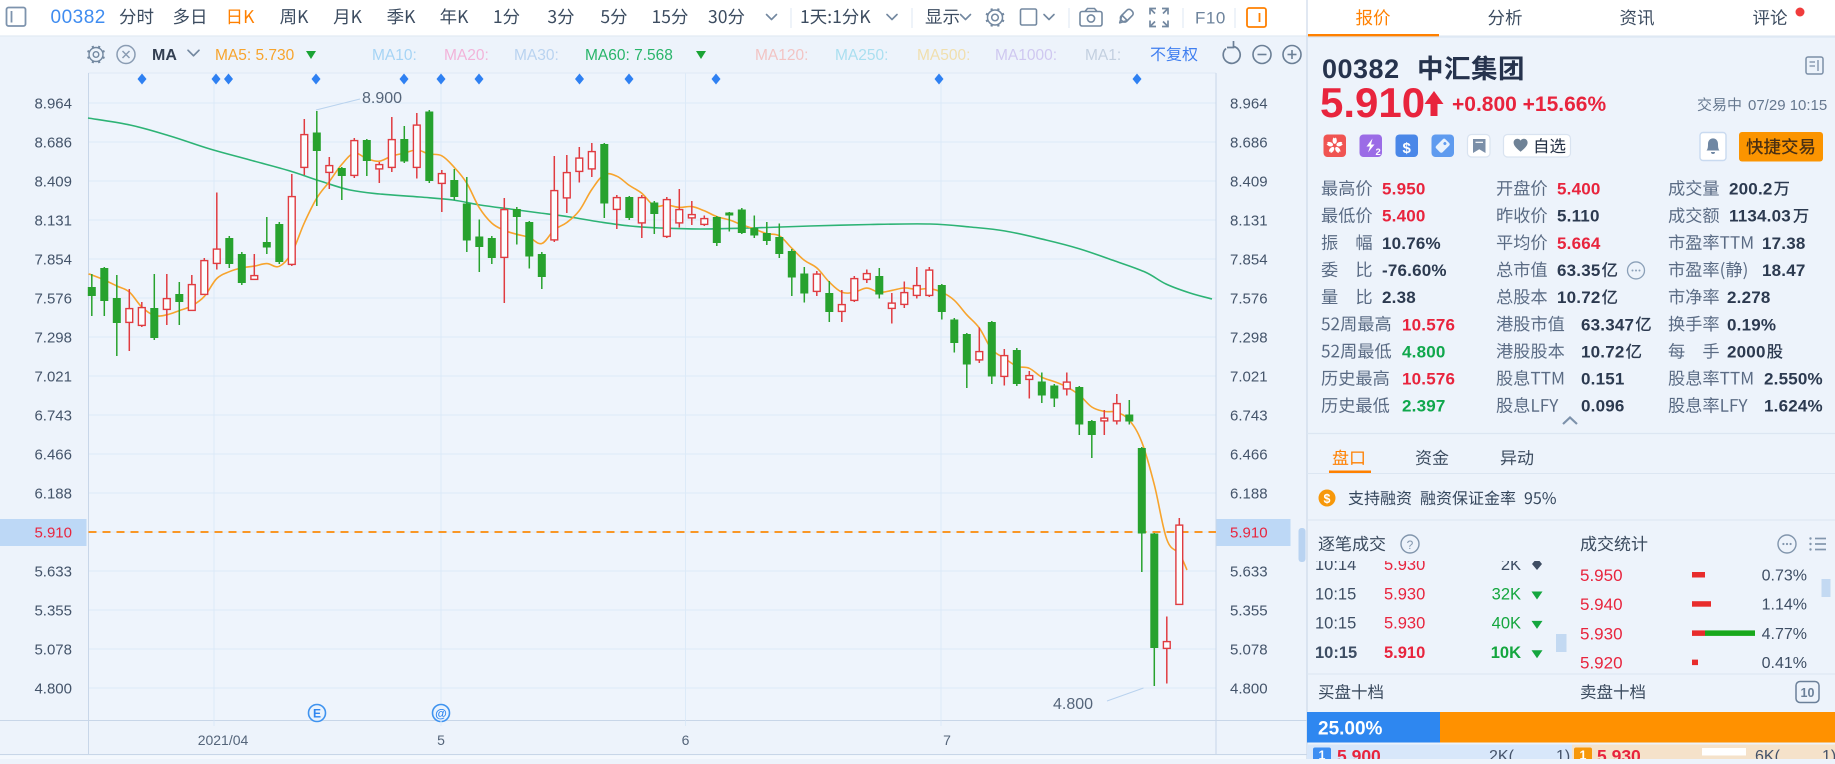  I want to click on svg-text: 200.2, so click(1751, 189).